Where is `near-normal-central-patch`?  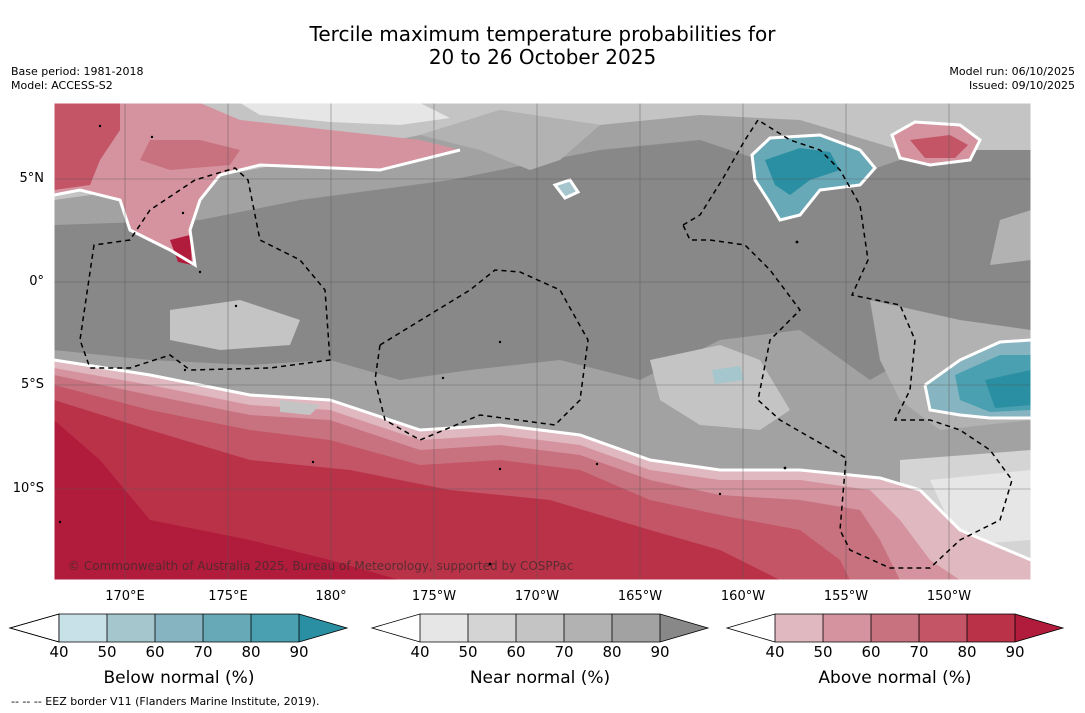
near-normal-central-patch is located at coordinates (720, 387).